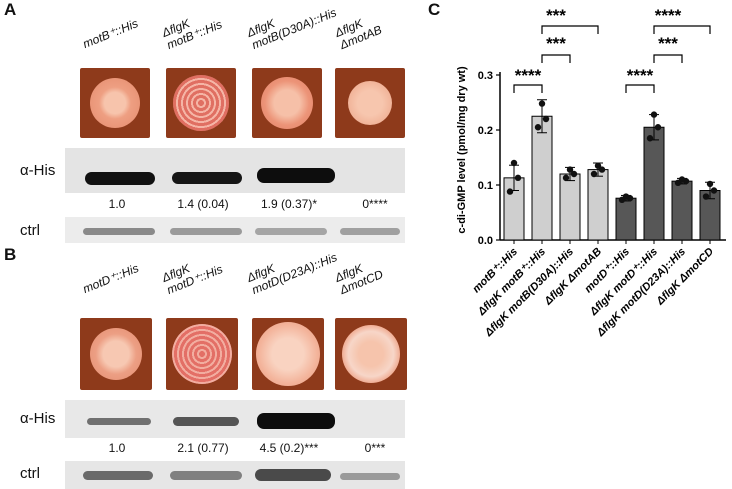 This screenshot has width=732, height=489. What do you see at coordinates (296, 175) in the screenshot?
I see `band-a3` at bounding box center [296, 175].